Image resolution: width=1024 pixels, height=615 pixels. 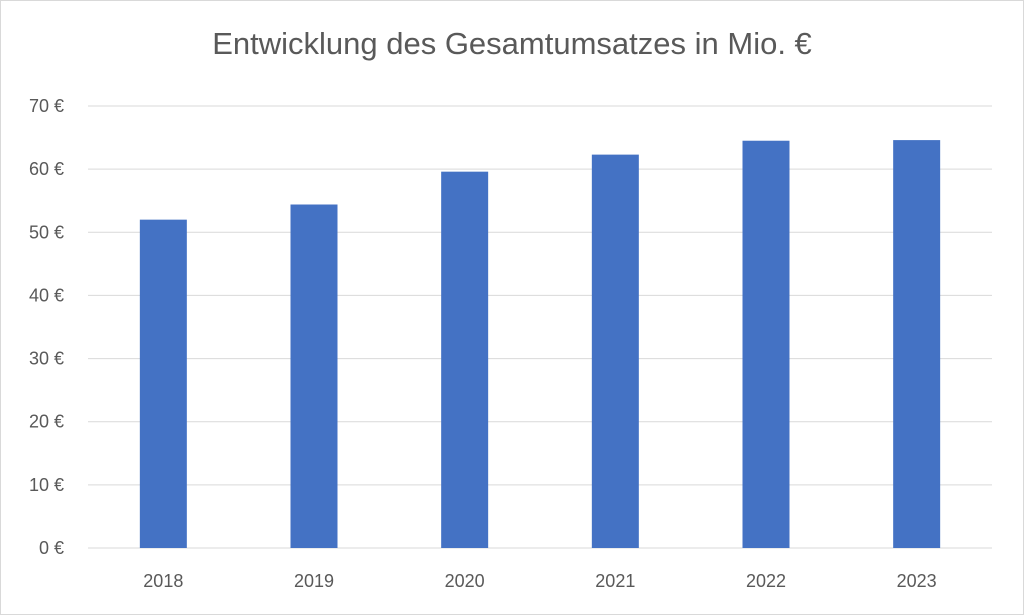 I want to click on bar-2018, so click(x=163, y=383).